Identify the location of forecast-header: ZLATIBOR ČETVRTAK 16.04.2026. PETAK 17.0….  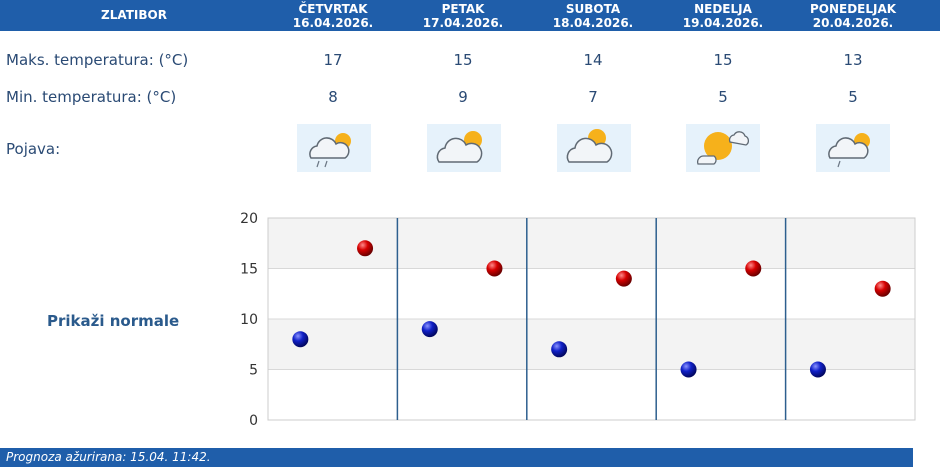
(470, 15).